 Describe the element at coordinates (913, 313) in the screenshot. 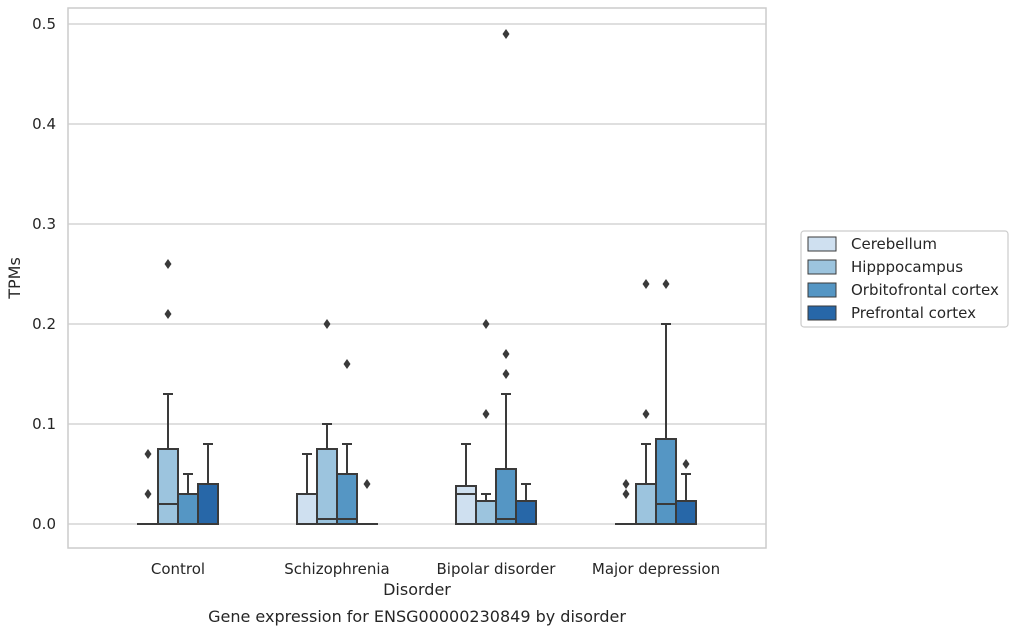

I see `legend-label: Prefrontal cortex` at that location.